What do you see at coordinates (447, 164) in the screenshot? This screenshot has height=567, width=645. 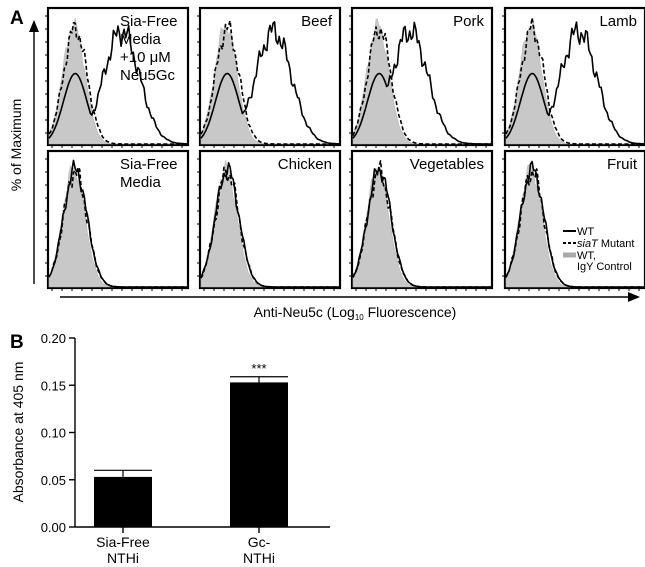 I see `panel-label: Vegetables` at bounding box center [447, 164].